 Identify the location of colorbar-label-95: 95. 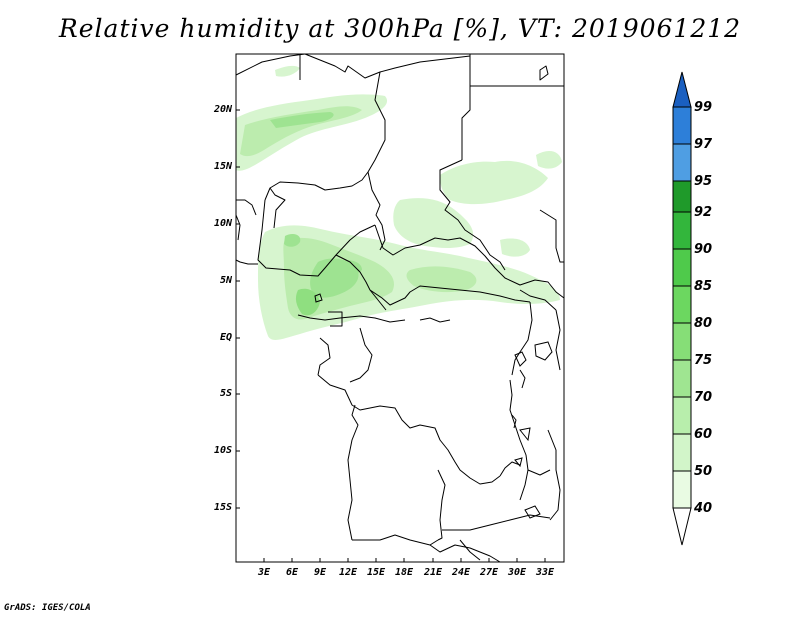
(703, 181).